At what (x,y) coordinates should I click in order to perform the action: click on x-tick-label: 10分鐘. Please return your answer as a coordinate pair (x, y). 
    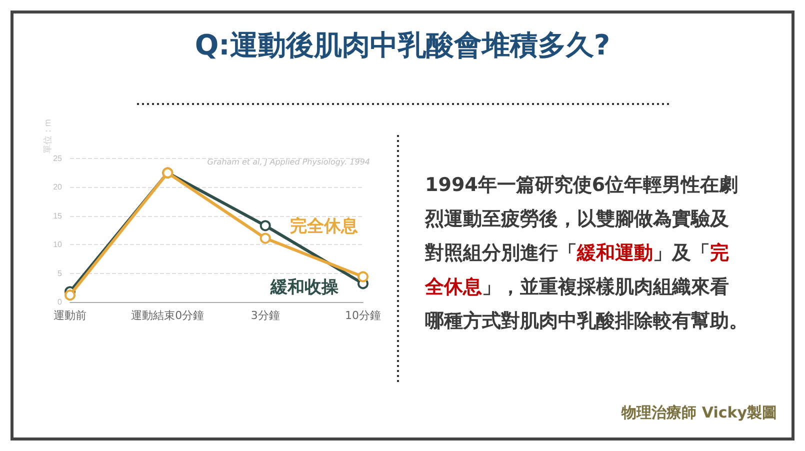
    Looking at the image, I should click on (363, 315).